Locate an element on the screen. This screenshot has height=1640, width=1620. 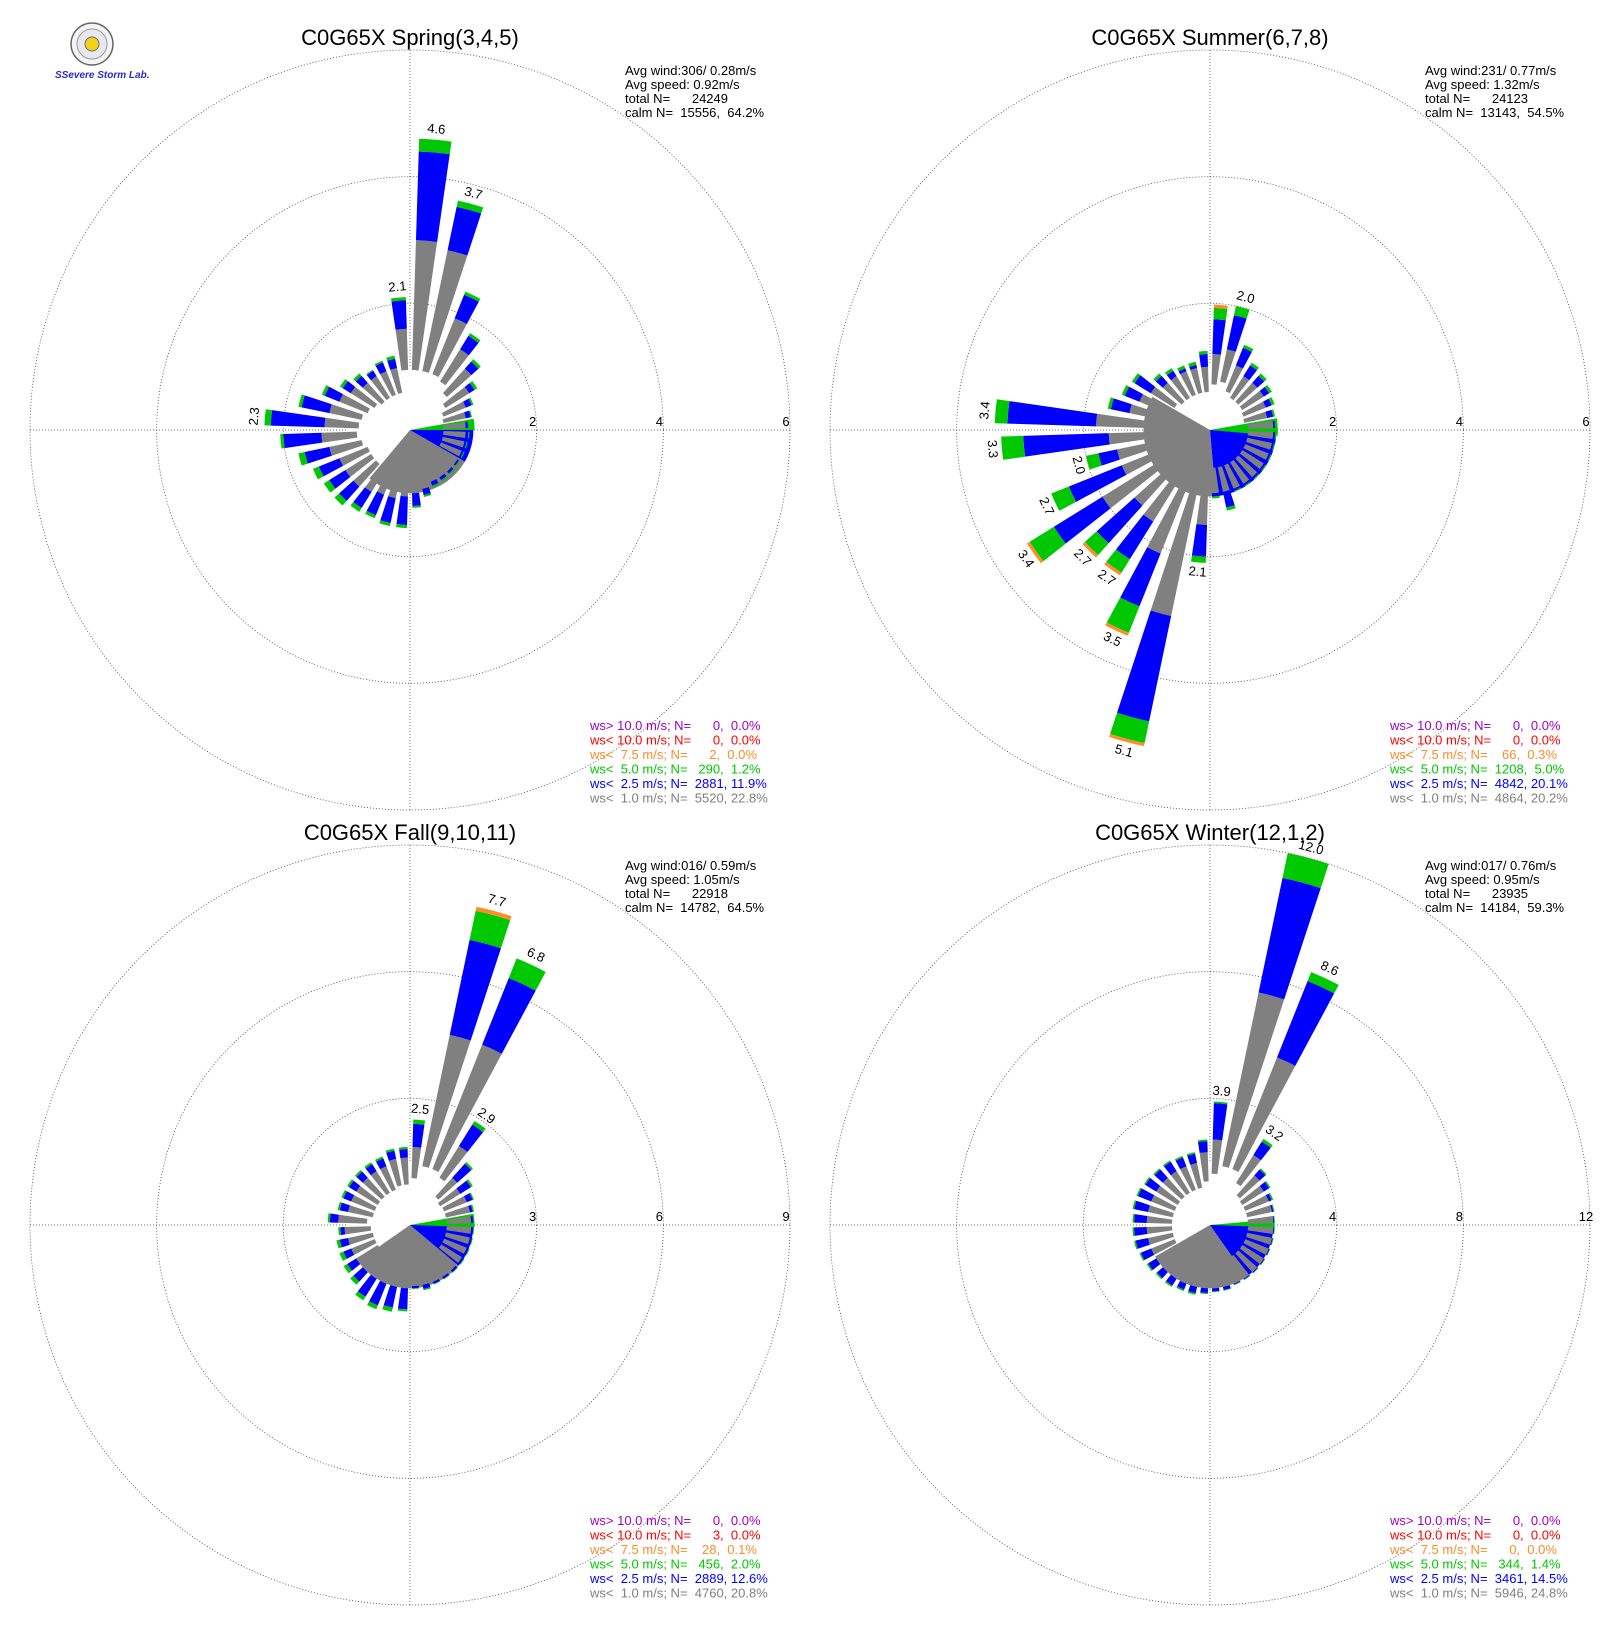
info-line: calm N= 14782, 64.5% is located at coordinates (695, 907).